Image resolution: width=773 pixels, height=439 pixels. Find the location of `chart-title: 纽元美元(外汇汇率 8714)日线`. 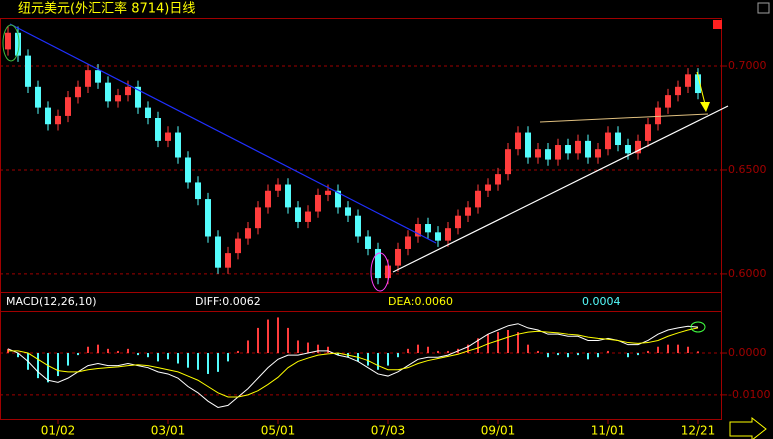

chart-title: 纽元美元(外汇汇率 8714)日线 is located at coordinates (106, 9).